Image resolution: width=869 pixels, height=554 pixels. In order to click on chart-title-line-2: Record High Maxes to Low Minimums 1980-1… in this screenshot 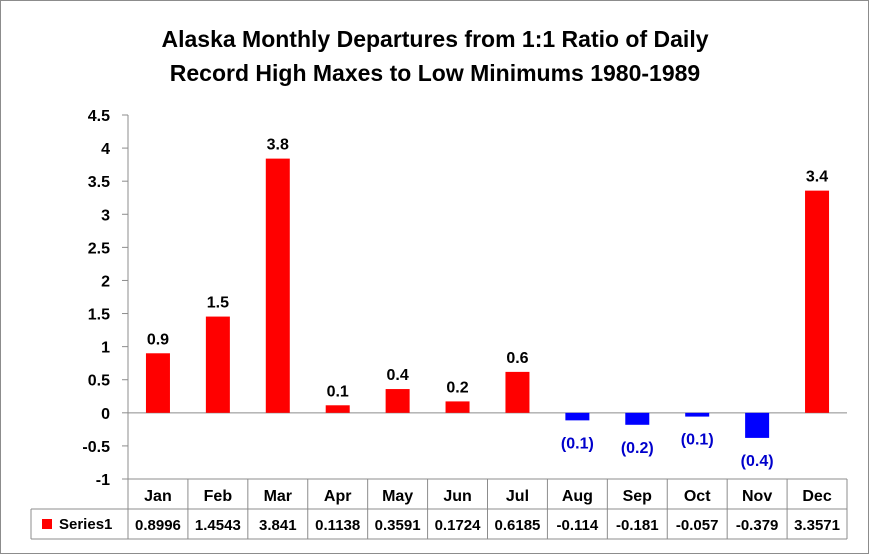, I will do `click(435, 73)`.